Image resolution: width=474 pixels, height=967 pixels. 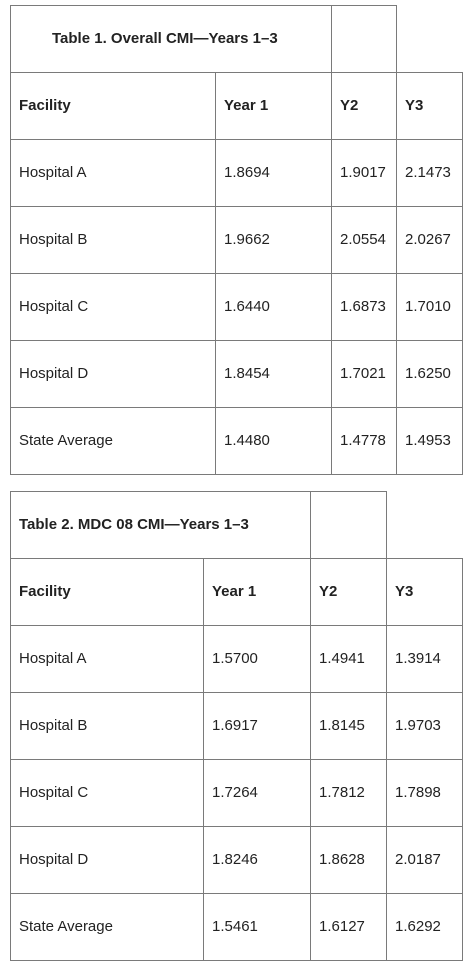 I want to click on y2-cell: 1.7021, so click(x=364, y=374).